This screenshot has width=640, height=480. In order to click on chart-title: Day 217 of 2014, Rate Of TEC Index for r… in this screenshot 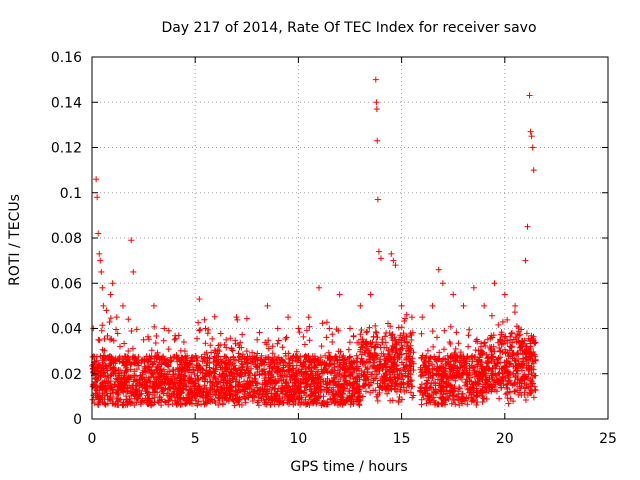, I will do `click(348, 28)`.